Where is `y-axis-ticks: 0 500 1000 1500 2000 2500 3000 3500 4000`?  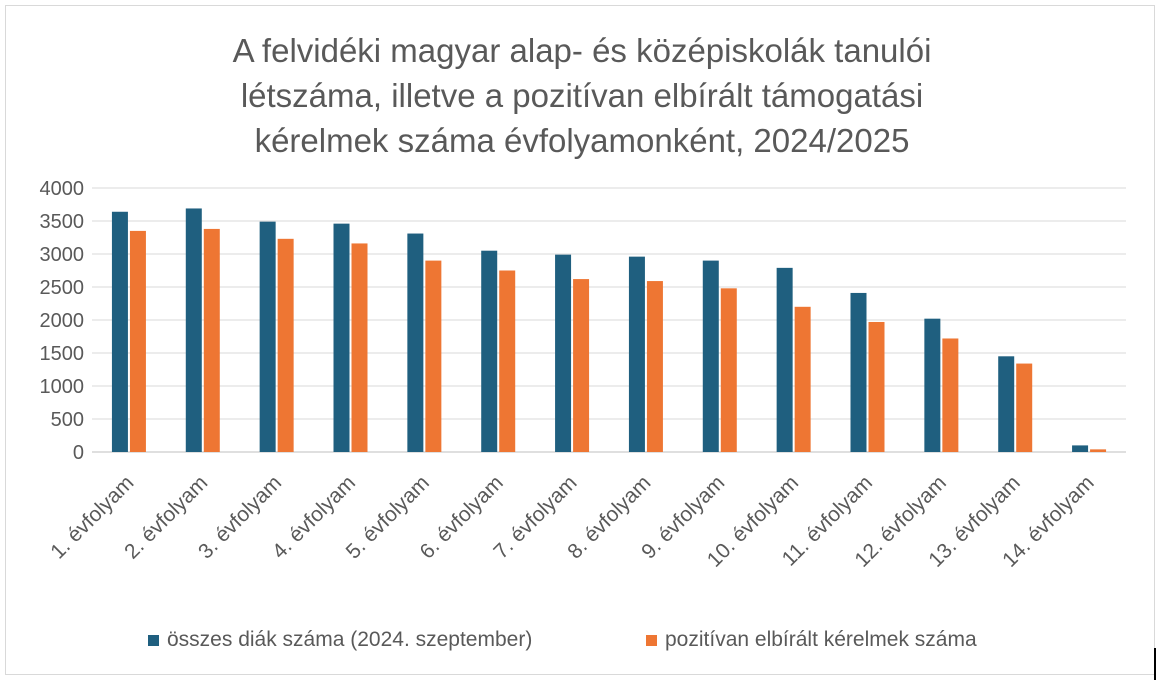 y-axis-ticks: 0 500 1000 1500 2000 2500 3000 3500 4000 is located at coordinates (62, 321).